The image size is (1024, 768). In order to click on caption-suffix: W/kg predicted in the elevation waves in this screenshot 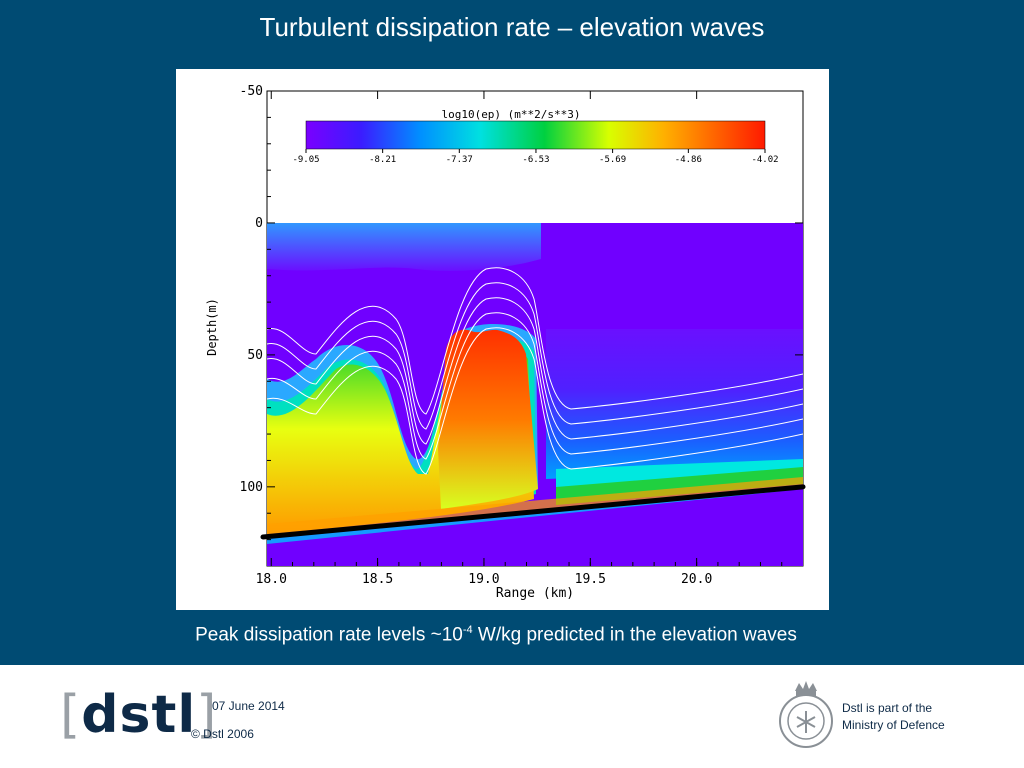, I will do `click(634, 635)`.